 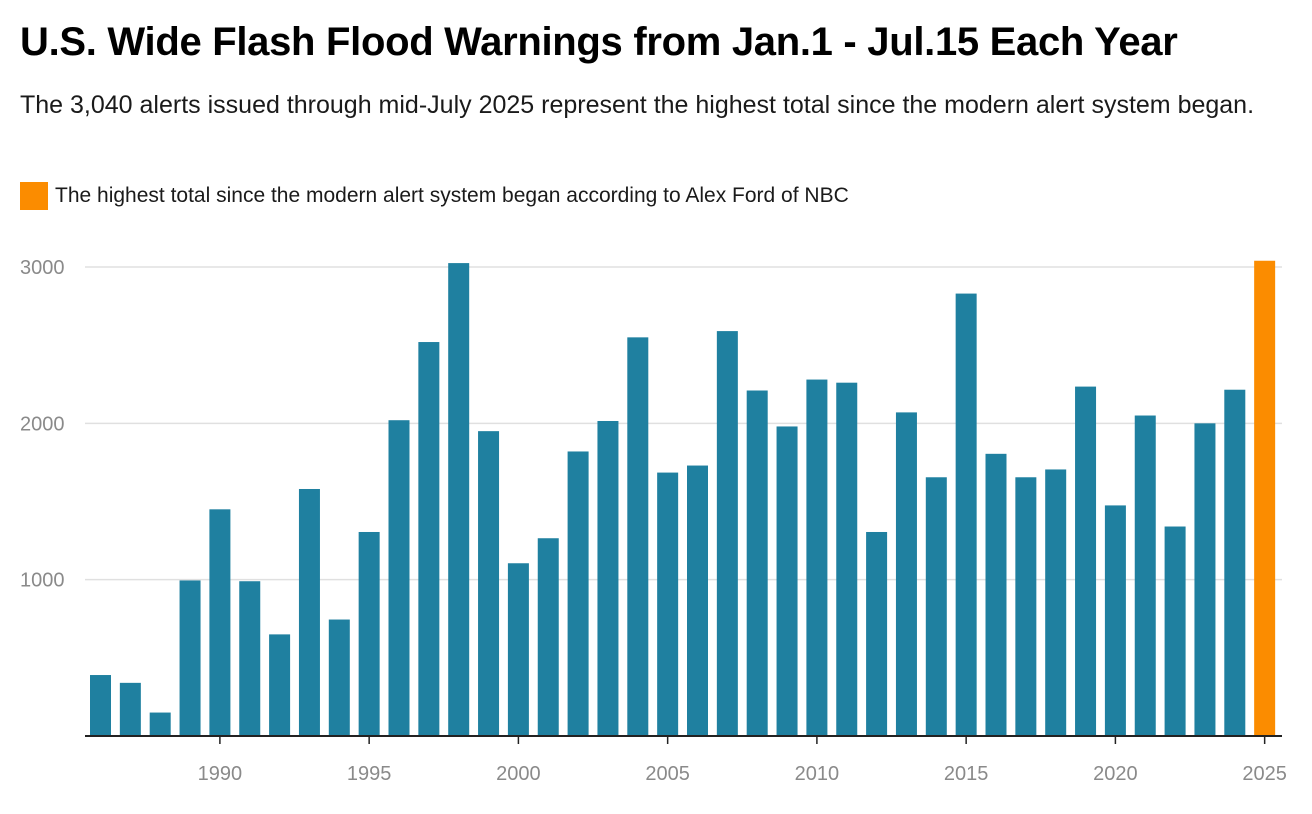 I want to click on bar-1994, so click(x=339, y=677).